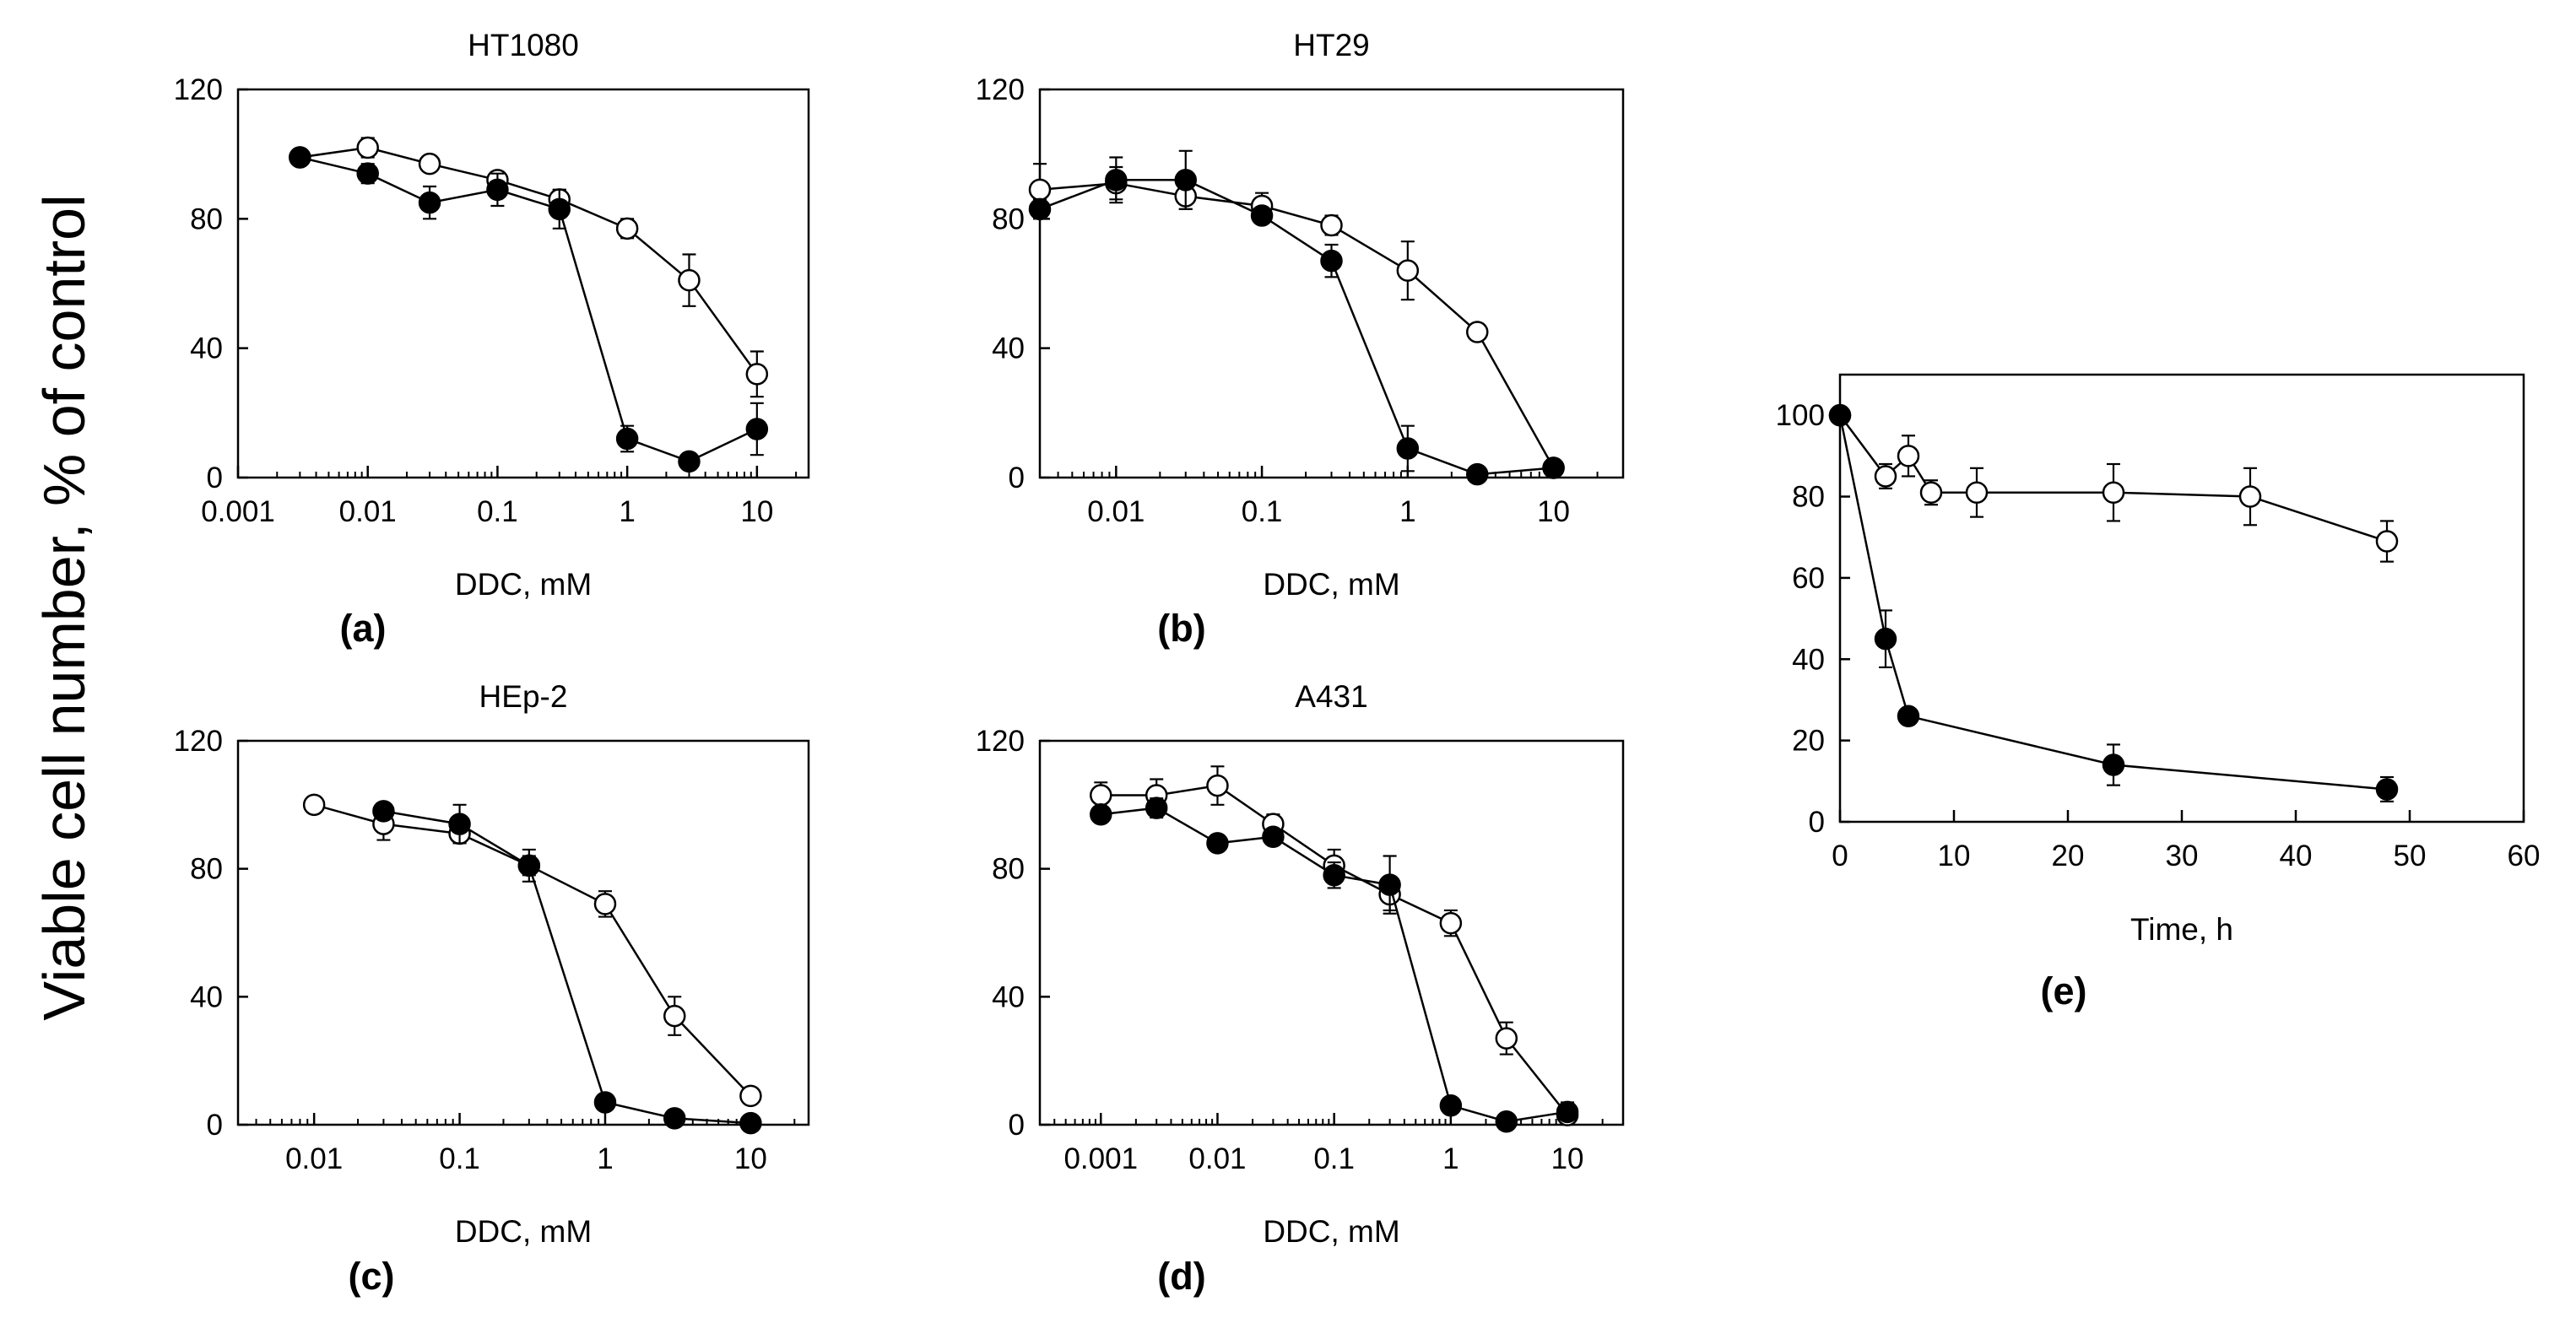 Image resolution: width=2576 pixels, height=1323 pixels. I want to click on x-axis-label: Time, h, so click(2181, 929).